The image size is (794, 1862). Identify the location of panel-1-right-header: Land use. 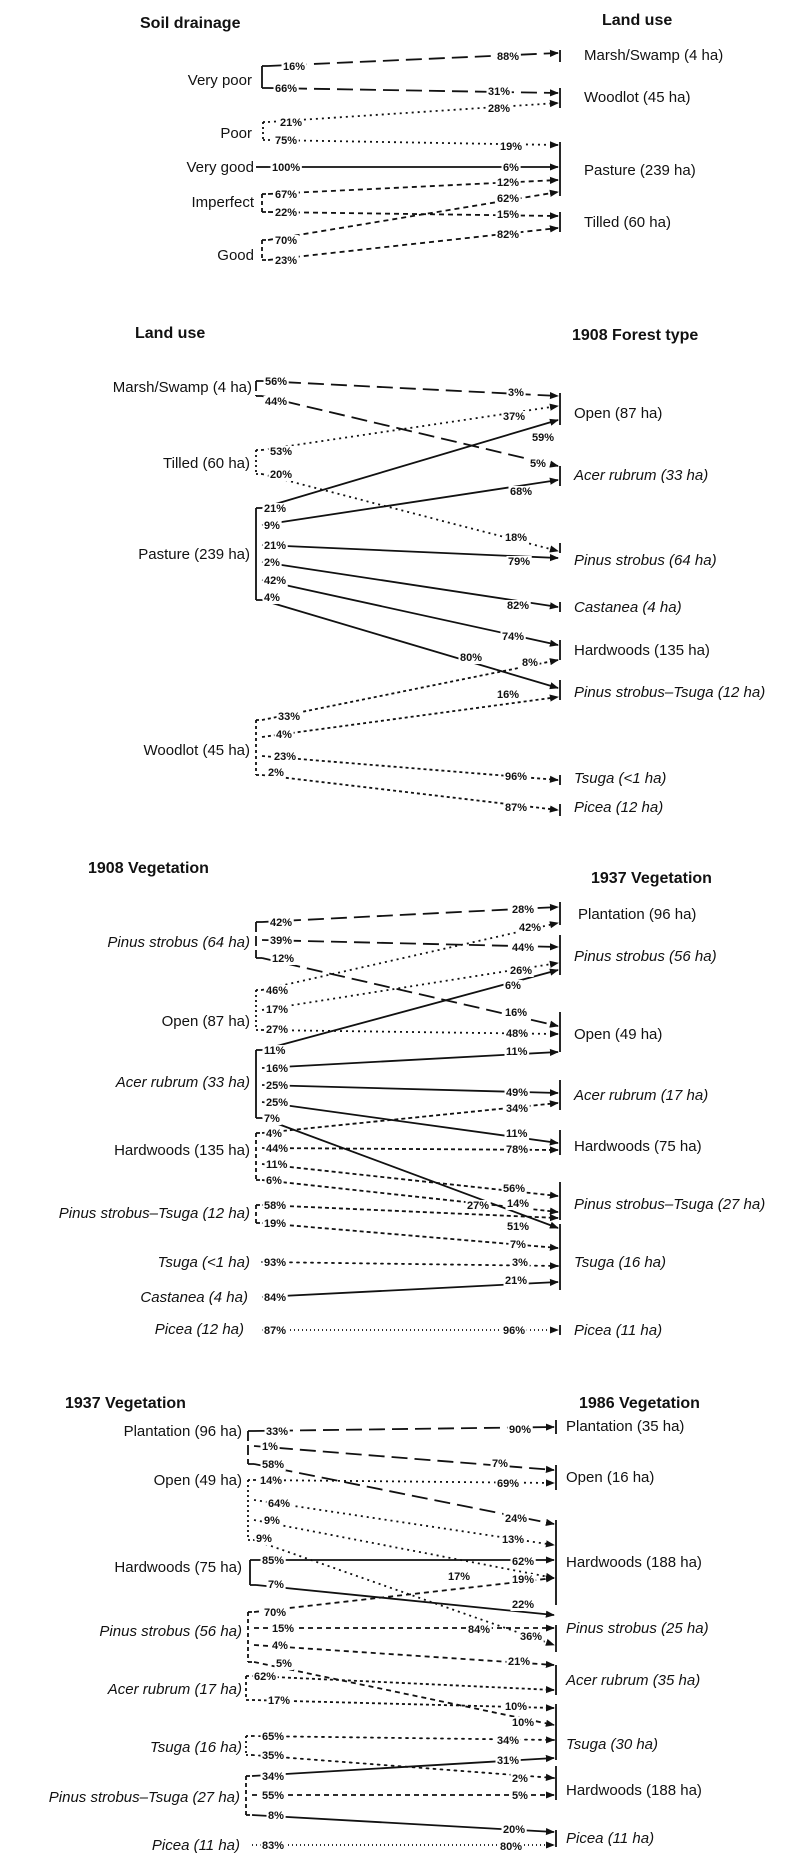
(637, 20).